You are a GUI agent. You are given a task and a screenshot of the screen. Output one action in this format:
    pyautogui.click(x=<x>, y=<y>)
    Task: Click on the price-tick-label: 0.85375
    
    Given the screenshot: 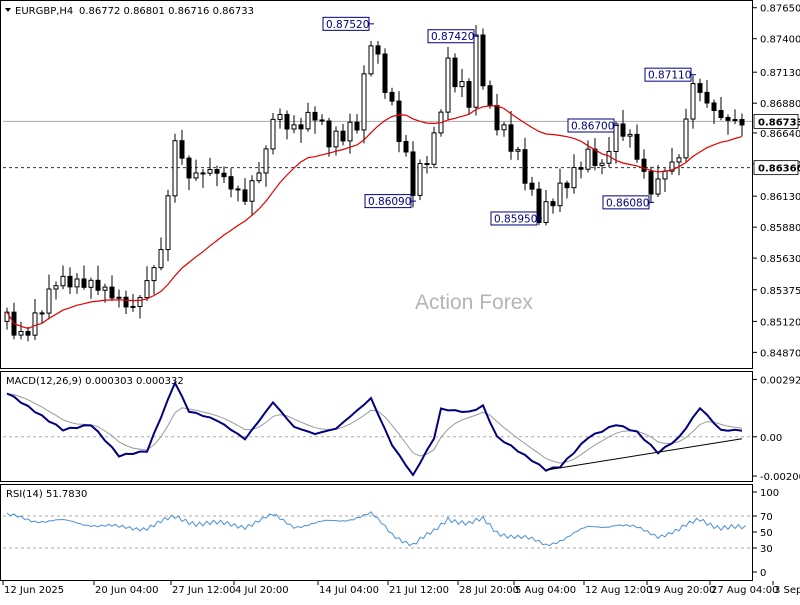 What is the action you would take?
    pyautogui.click(x=780, y=291)
    